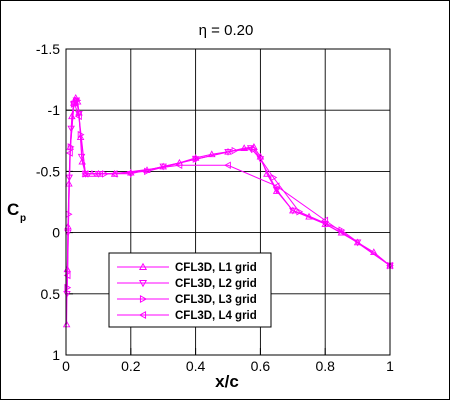 This screenshot has height=400, width=450. I want to click on legend-item: CFL3D, L4 grid, so click(187, 316).